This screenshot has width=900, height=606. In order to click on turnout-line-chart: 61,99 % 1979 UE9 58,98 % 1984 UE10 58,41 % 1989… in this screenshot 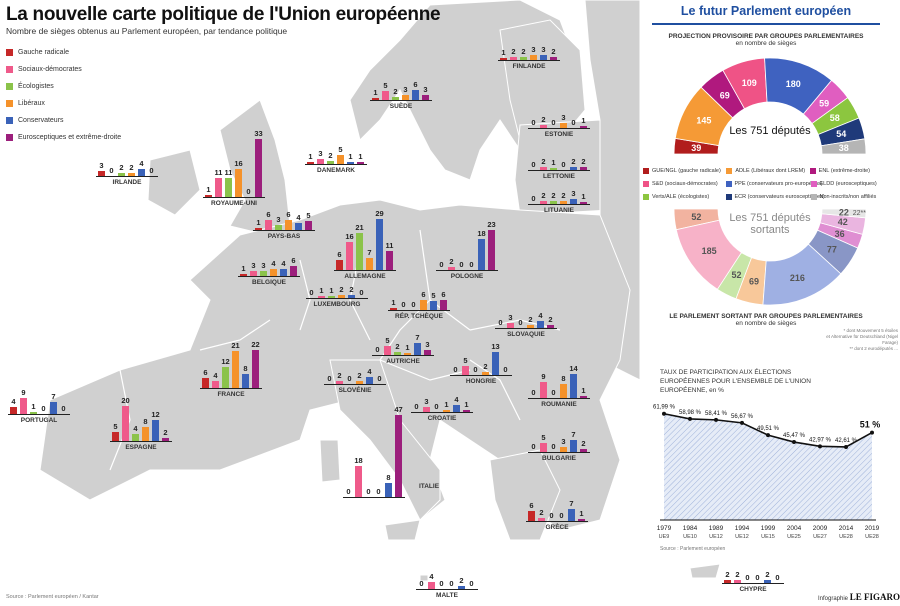, I will do `click(767, 472)`.